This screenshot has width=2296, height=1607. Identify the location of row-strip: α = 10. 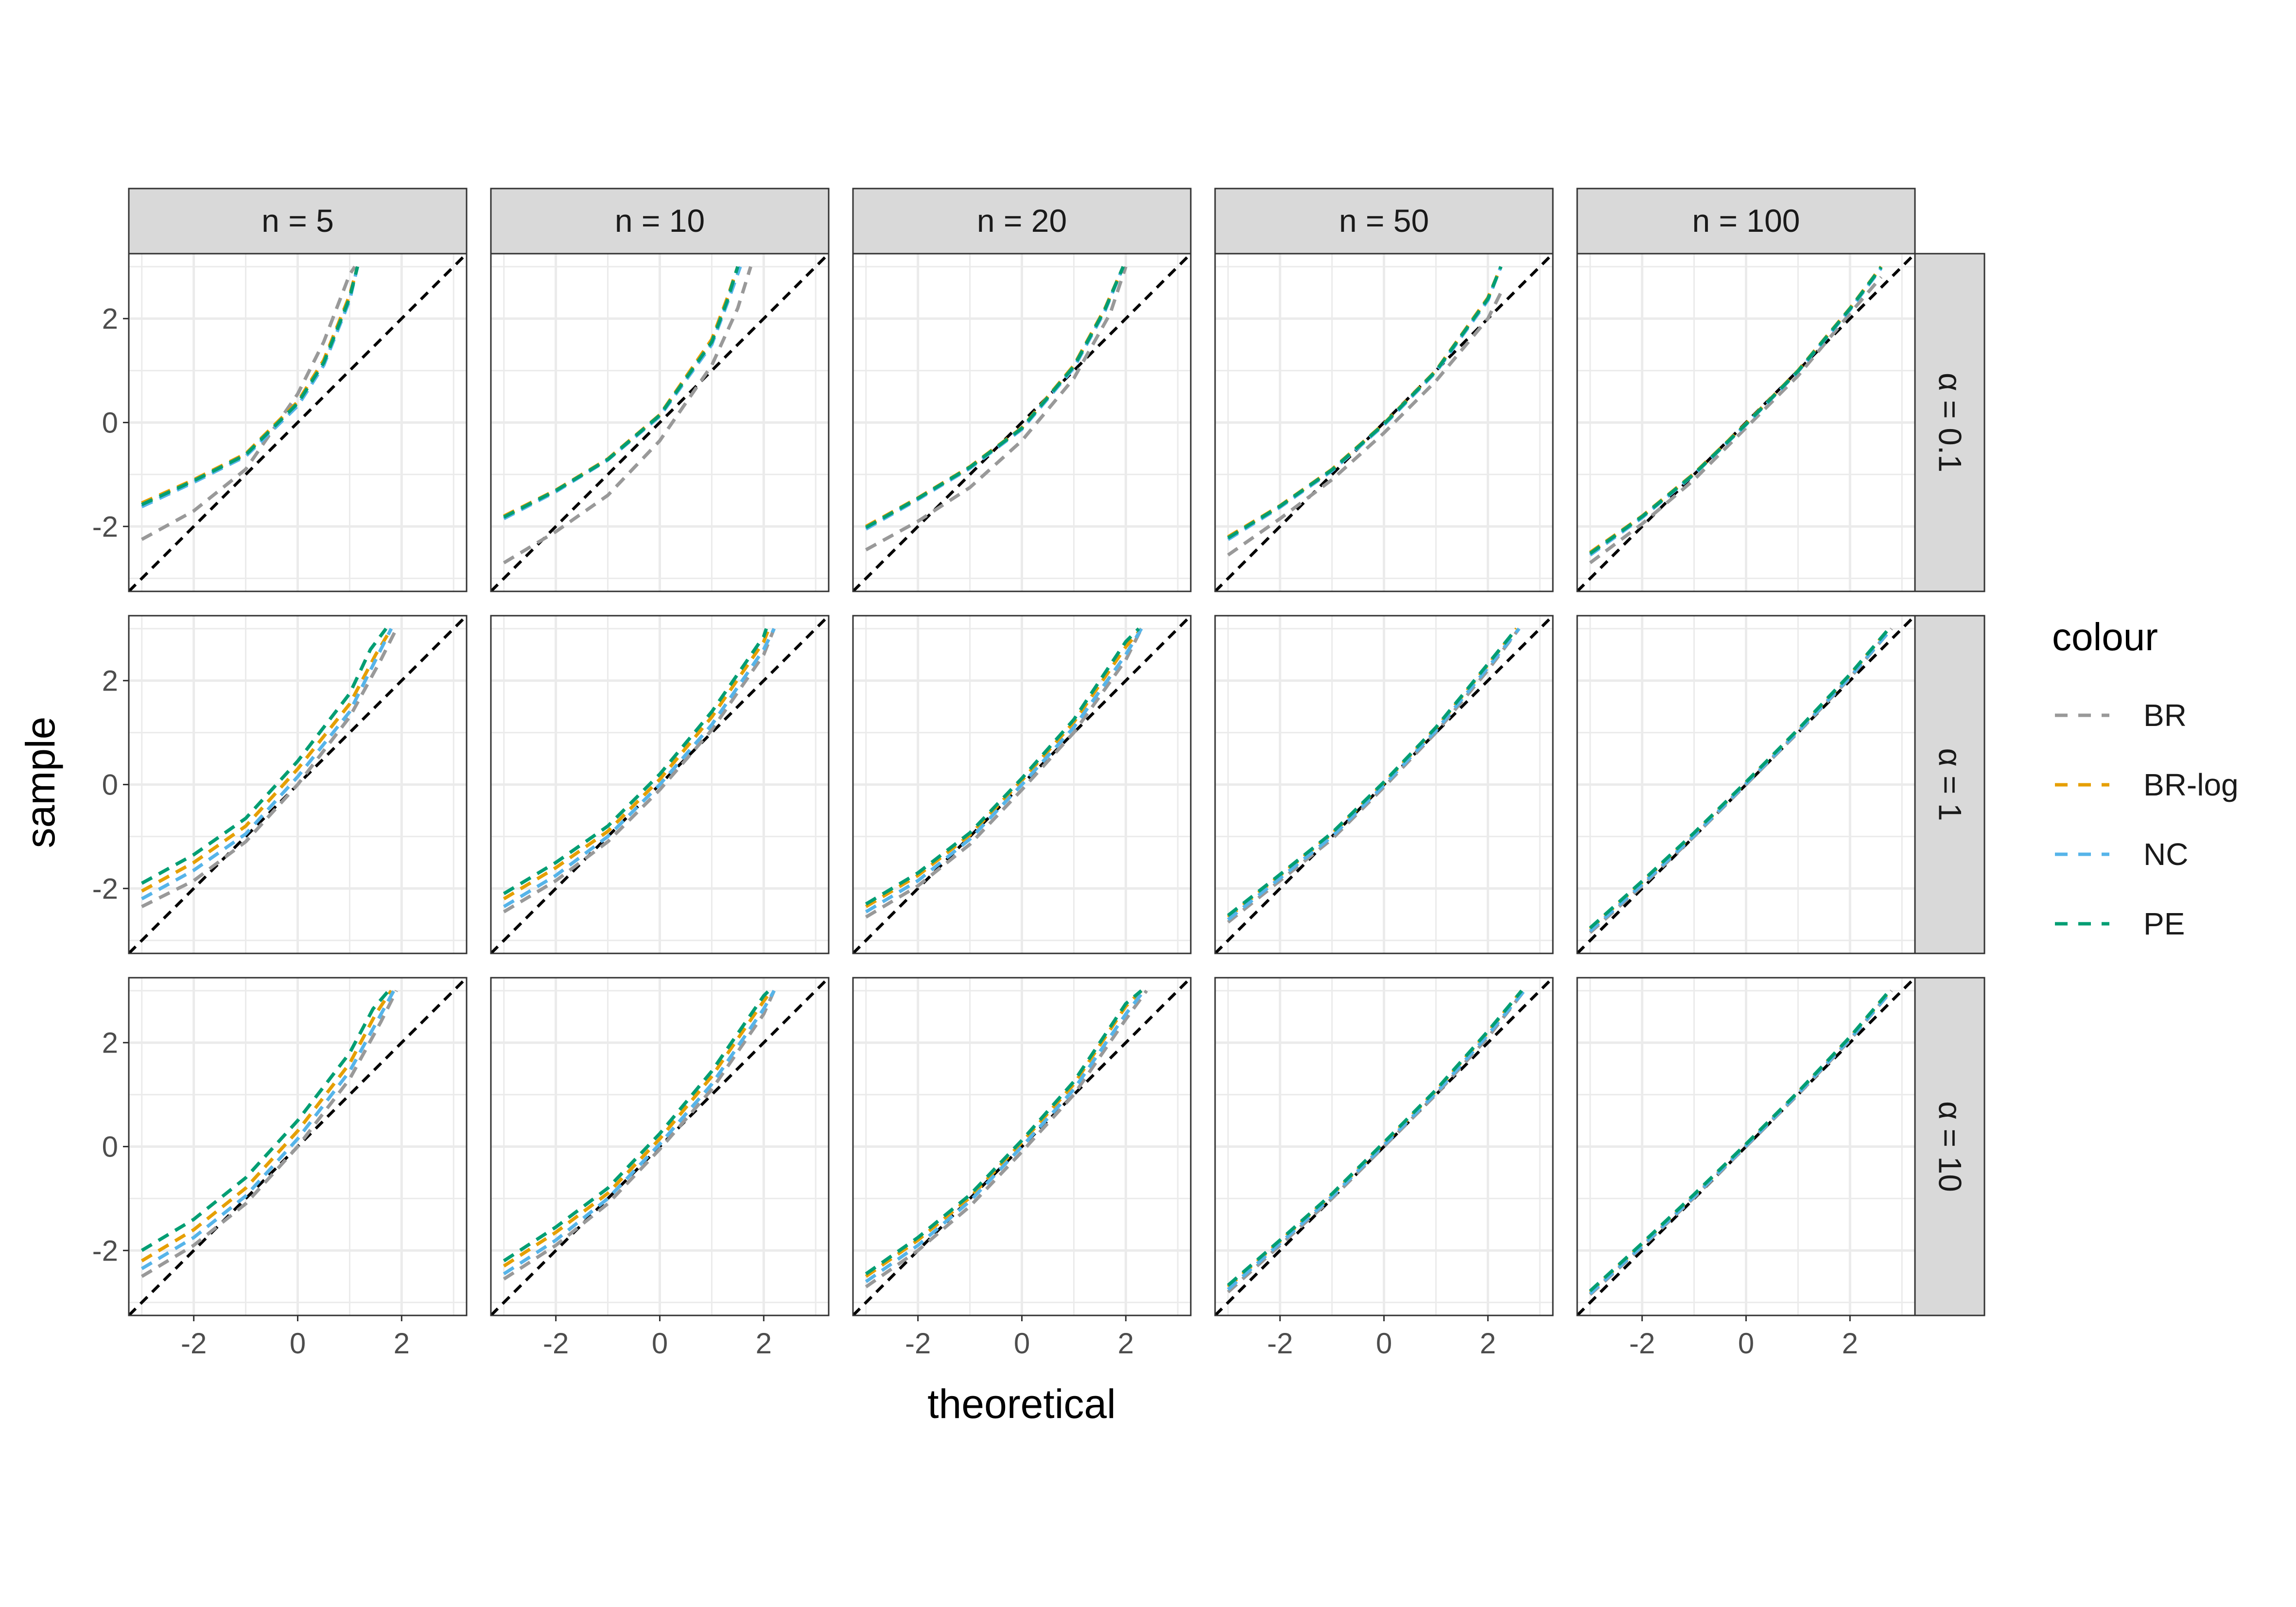
(1949, 1146).